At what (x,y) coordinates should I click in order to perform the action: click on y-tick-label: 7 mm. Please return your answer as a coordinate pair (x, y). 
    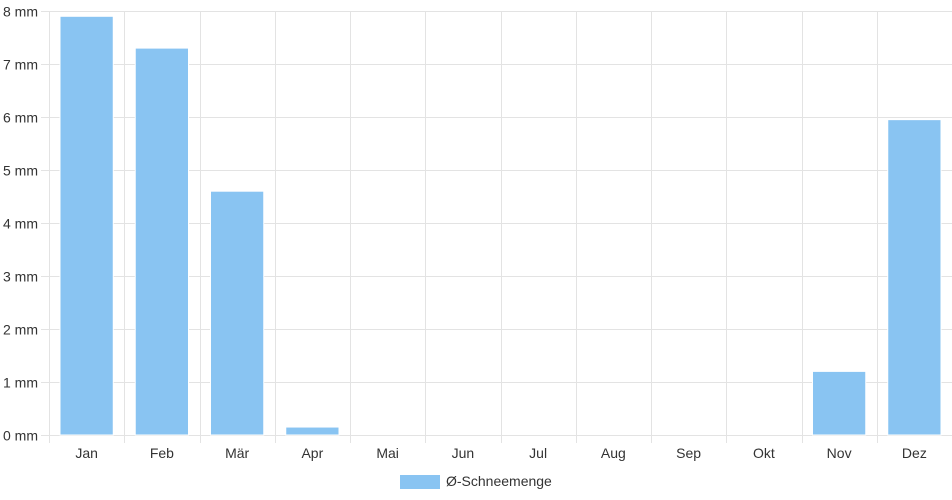
    Looking at the image, I should click on (20, 65).